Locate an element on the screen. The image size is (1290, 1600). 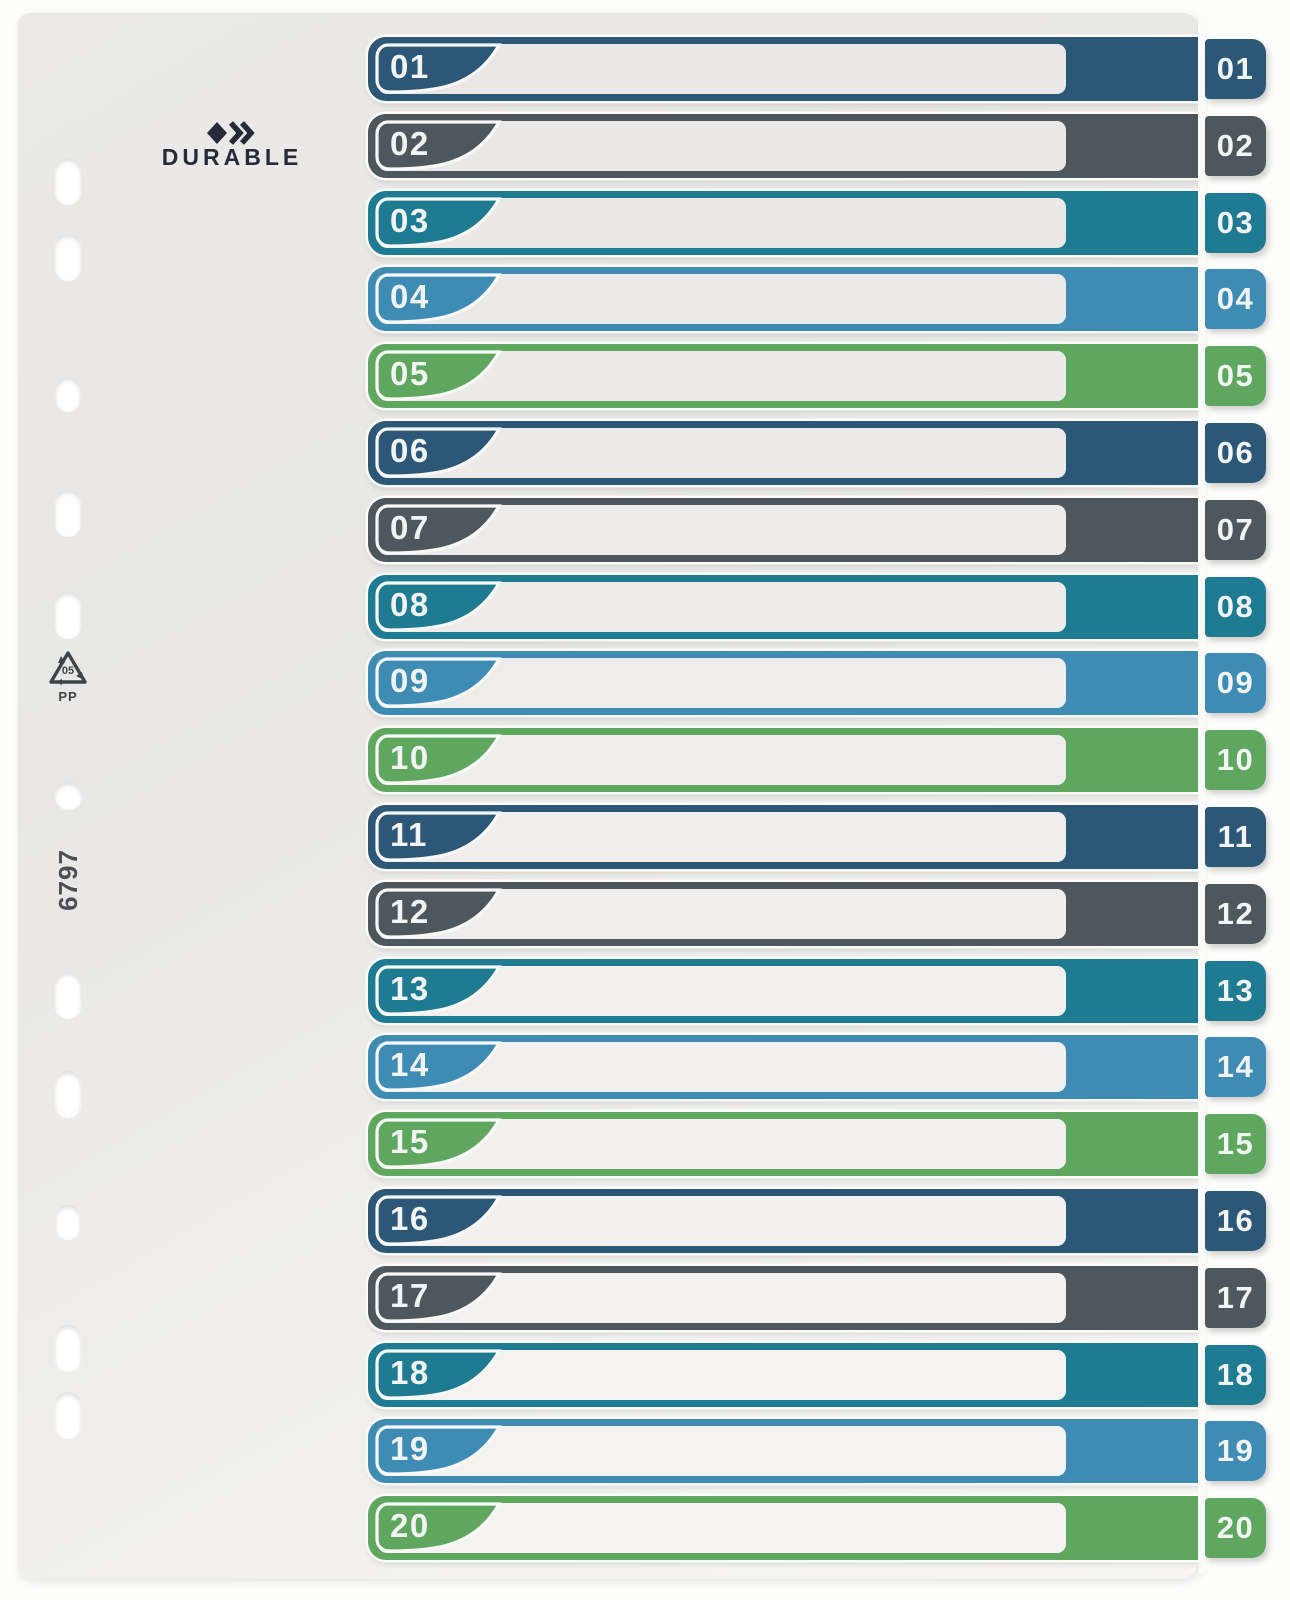
index-tab: 04 is located at coordinates (1235, 299).